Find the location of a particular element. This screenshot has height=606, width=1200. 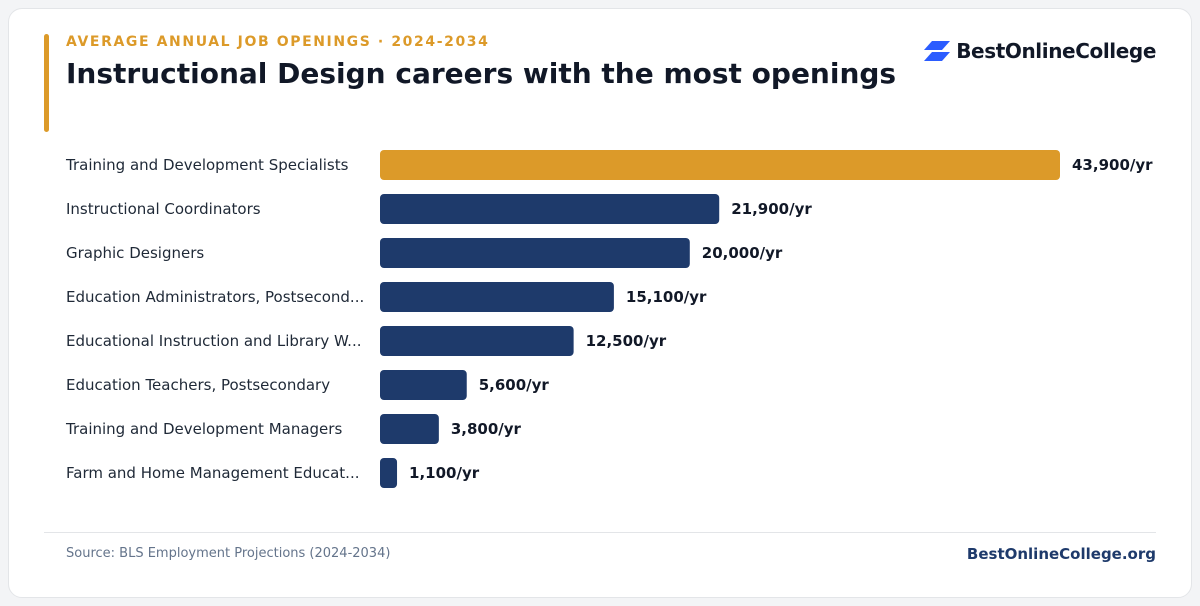

category-label: Training and Development Managers is located at coordinates (203, 429).